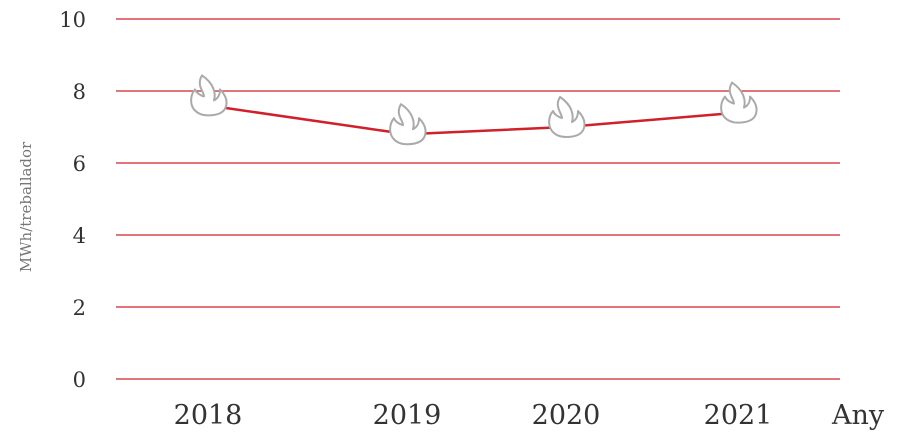 The width and height of the screenshot is (915, 432). Describe the element at coordinates (26, 206) in the screenshot. I see `y-axis-label: MWh/treballador` at that location.